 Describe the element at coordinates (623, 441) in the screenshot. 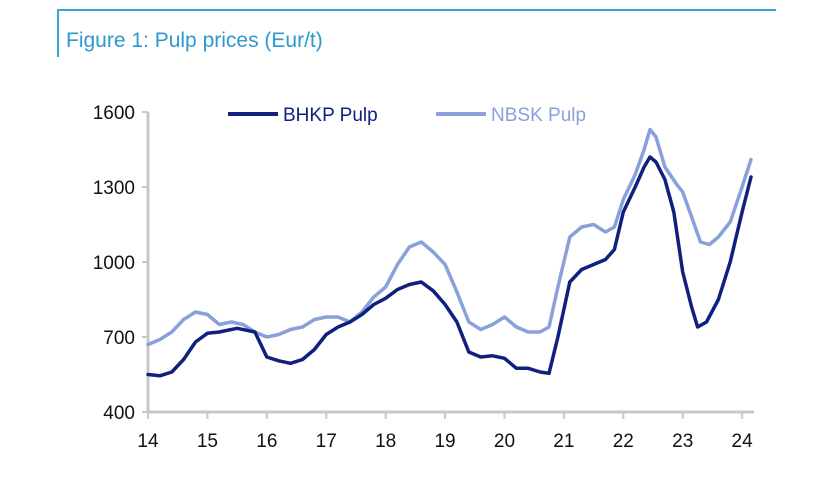

I see `x-tick-label: 22` at that location.